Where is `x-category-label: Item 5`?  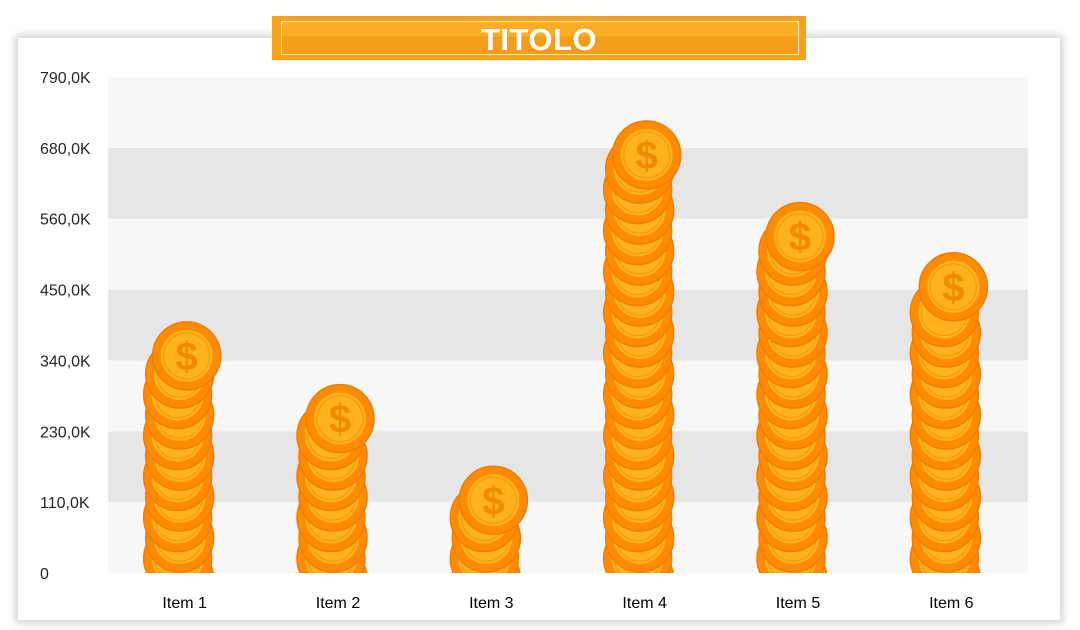 x-category-label: Item 5 is located at coordinates (798, 603).